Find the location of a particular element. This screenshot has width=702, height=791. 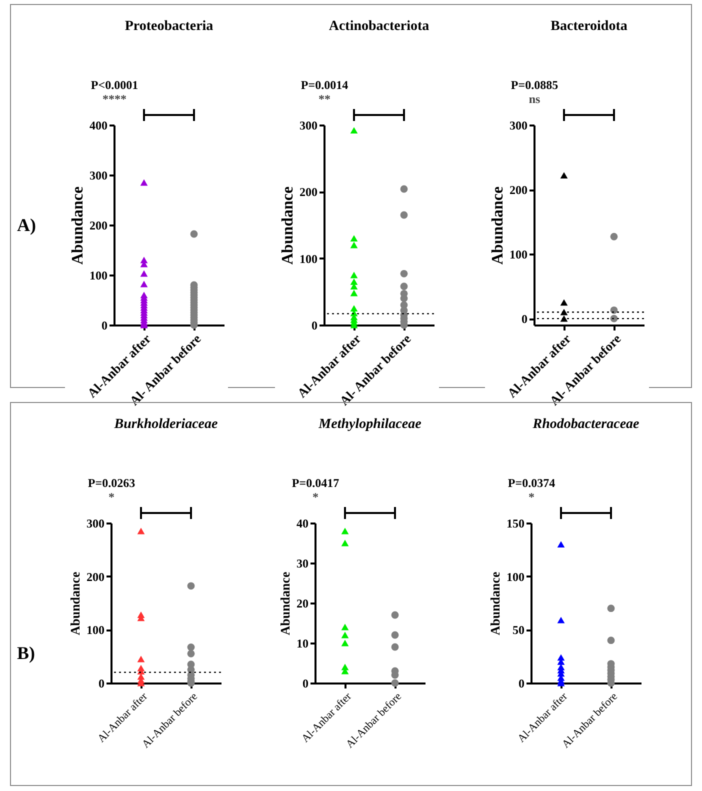

y-tick-label: 10 is located at coordinates (302, 643).